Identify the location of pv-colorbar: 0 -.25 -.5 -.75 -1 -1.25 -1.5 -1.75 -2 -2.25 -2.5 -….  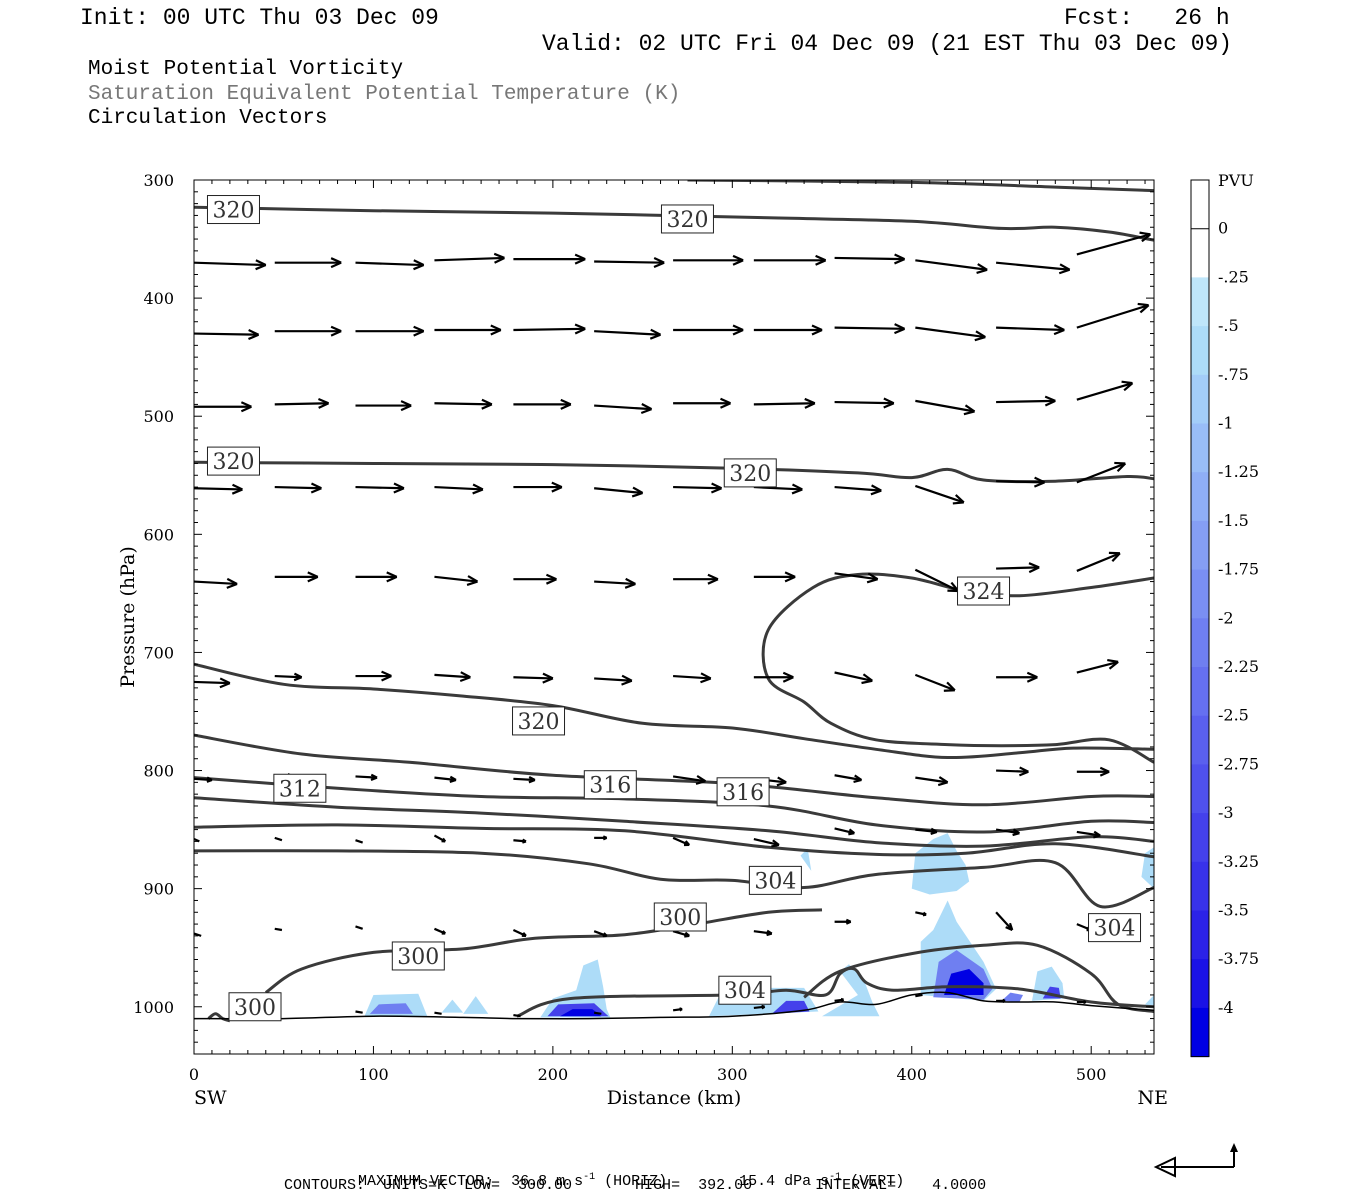
(1224, 618).